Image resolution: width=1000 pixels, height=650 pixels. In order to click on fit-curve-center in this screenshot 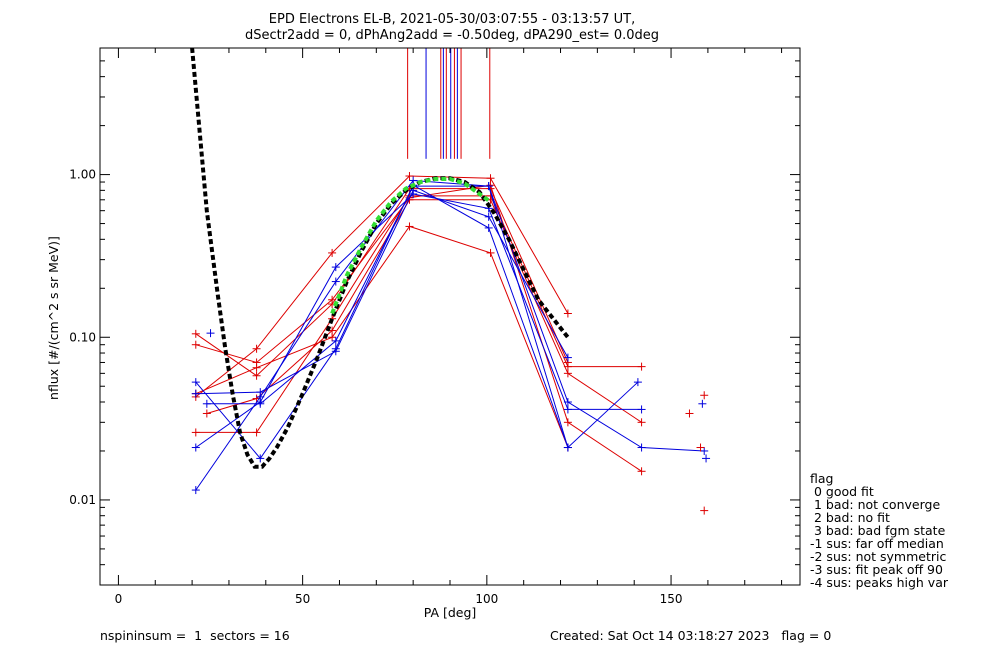, I will do `click(411, 246)`.